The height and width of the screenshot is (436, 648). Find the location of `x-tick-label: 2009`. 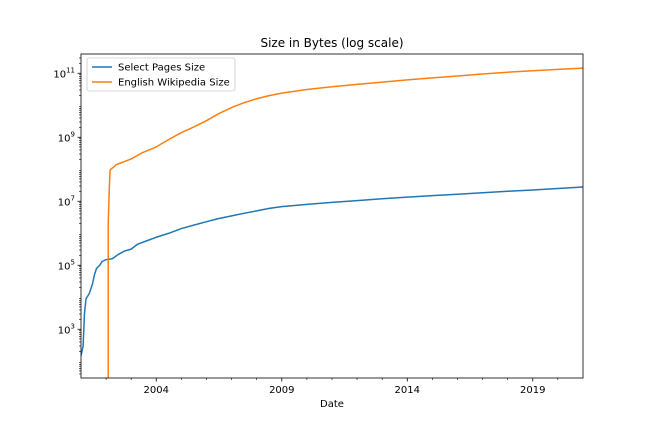

x-tick-label: 2009 is located at coordinates (281, 390).